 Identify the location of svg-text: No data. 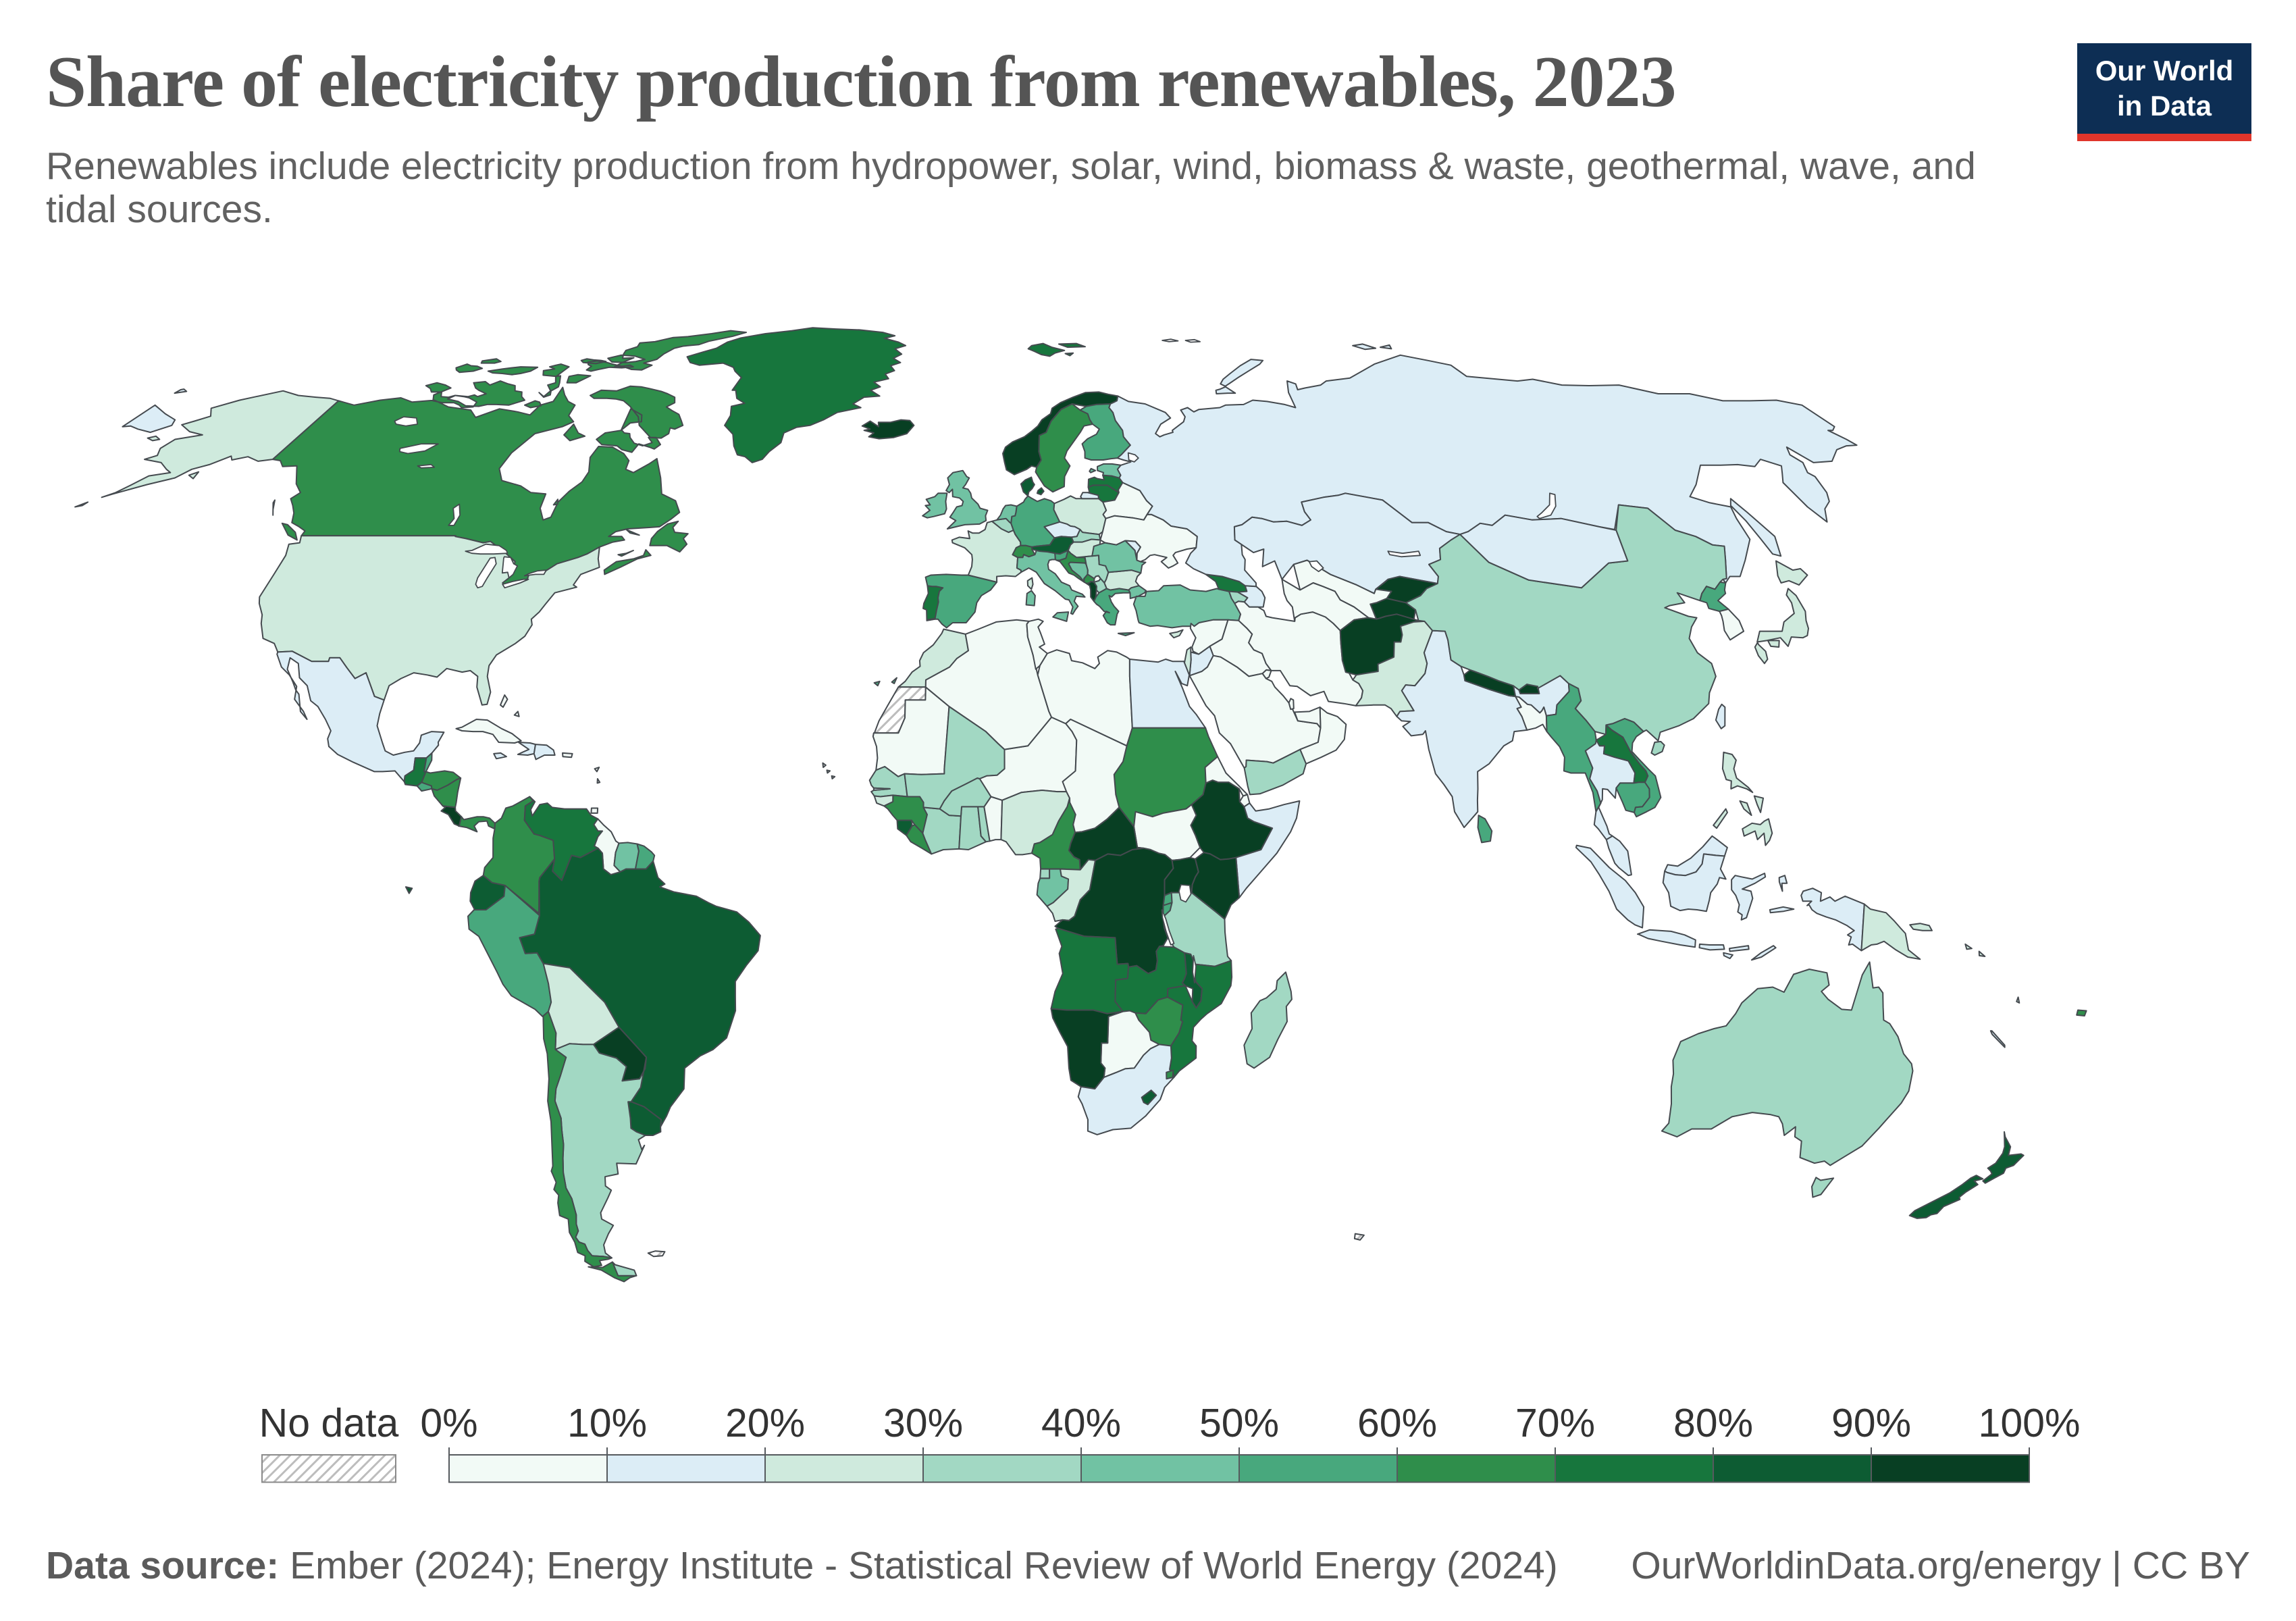
(329, 1423).